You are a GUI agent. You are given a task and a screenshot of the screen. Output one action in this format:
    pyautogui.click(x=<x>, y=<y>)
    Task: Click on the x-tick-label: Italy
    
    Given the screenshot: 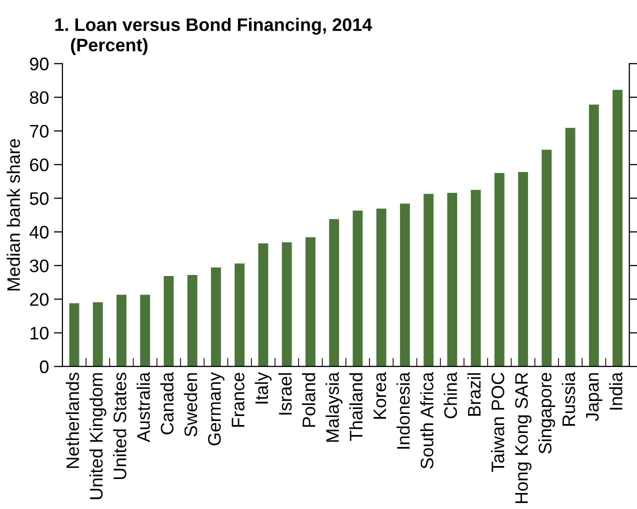 What is the action you would take?
    pyautogui.click(x=263, y=388)
    